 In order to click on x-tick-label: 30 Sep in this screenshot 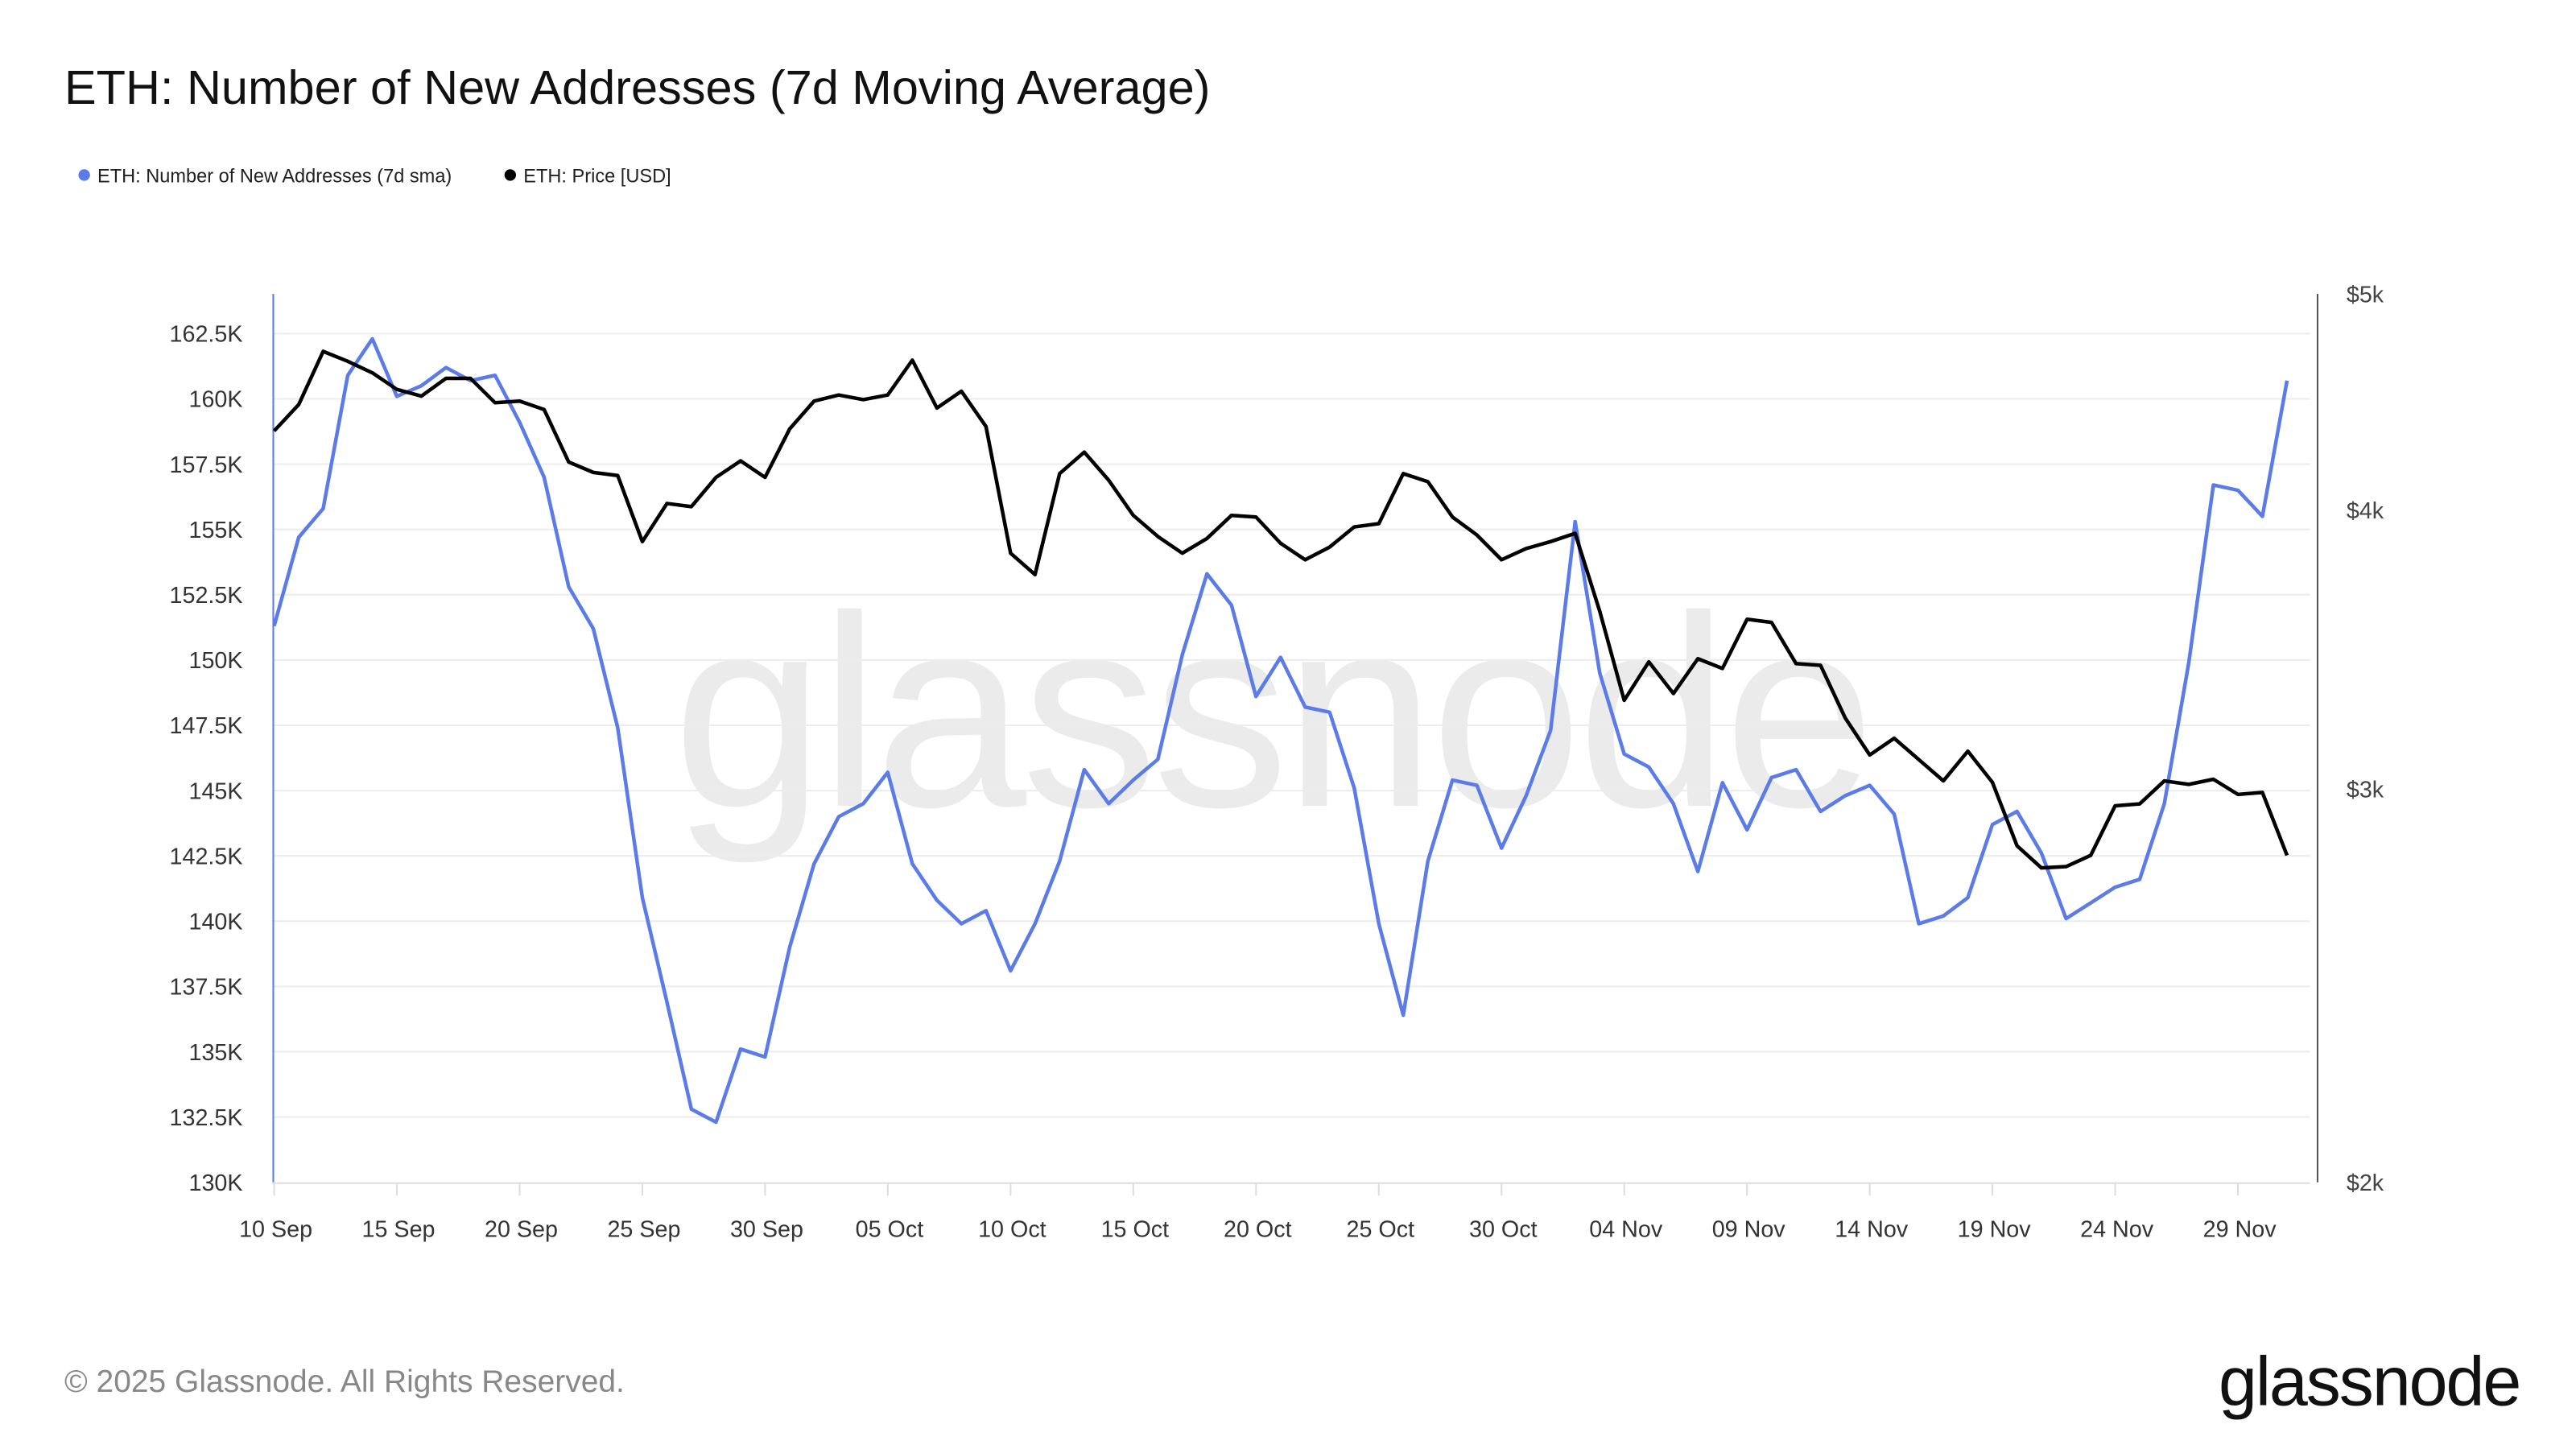, I will do `click(766, 1229)`.